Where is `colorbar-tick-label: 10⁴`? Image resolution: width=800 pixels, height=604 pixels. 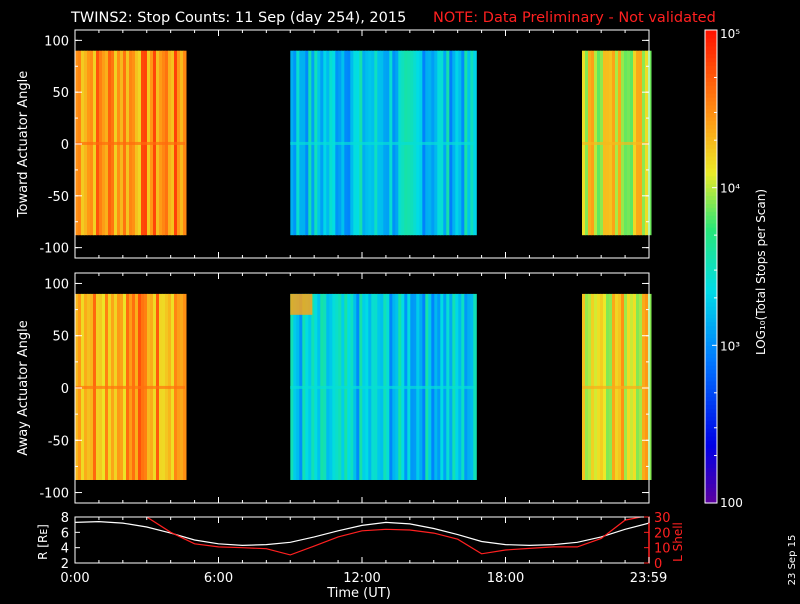
colorbar-tick-label: 10⁴ is located at coordinates (730, 189).